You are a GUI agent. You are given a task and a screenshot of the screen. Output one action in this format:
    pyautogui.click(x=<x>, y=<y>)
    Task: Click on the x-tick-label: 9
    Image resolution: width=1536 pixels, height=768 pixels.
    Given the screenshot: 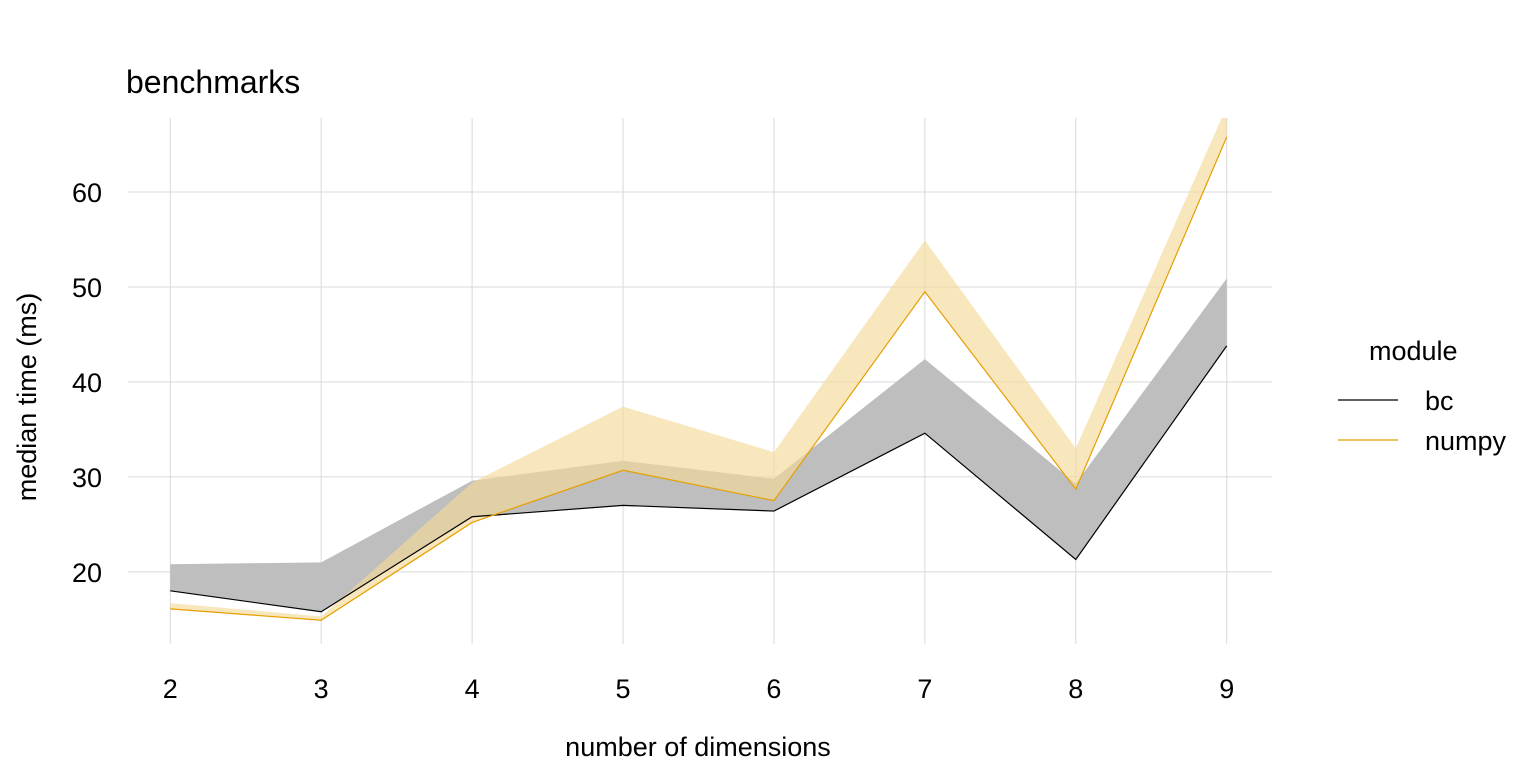 What is the action you would take?
    pyautogui.click(x=1226, y=689)
    